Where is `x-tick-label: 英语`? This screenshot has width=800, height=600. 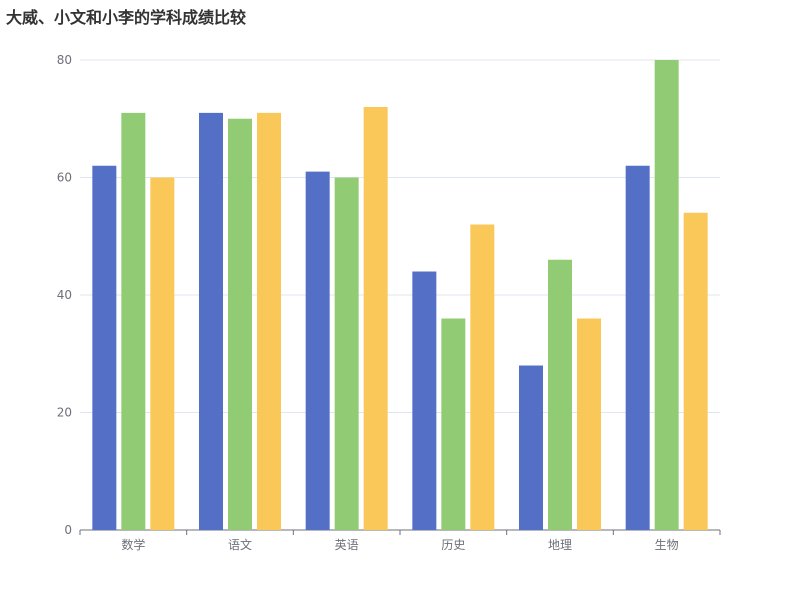
x-tick-label: 英语 is located at coordinates (347, 545).